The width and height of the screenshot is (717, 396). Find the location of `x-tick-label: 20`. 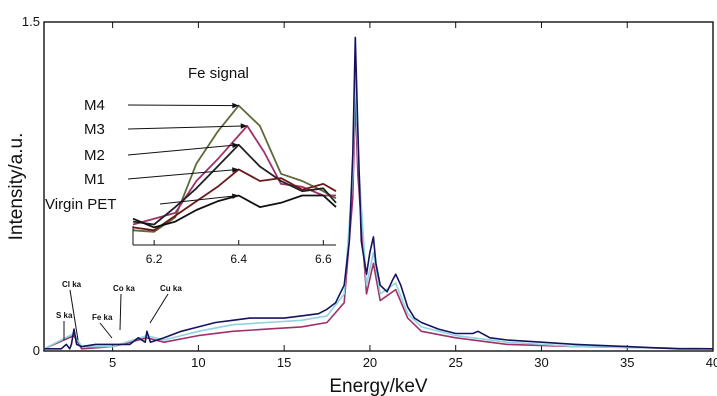

x-tick-label: 20 is located at coordinates (370, 362).